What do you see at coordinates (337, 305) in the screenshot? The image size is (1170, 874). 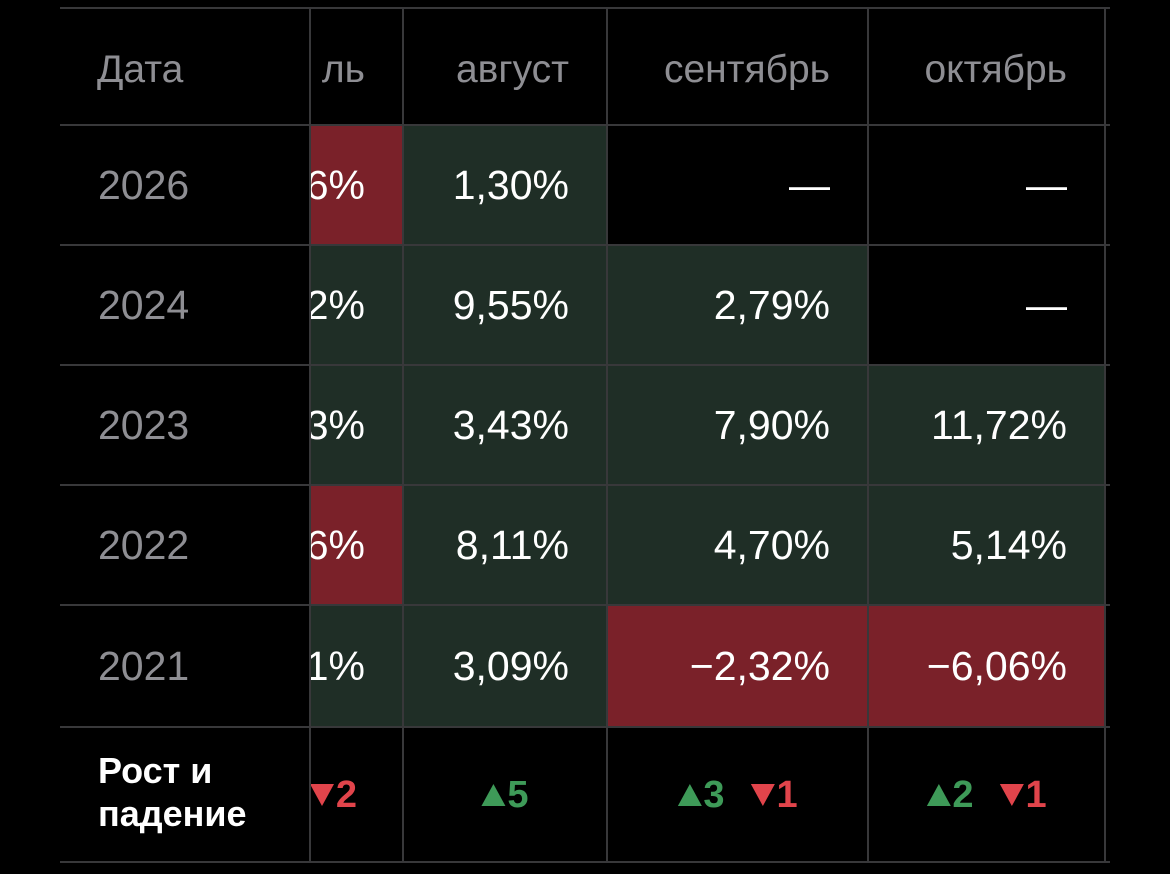 I see `value: 2%` at bounding box center [337, 305].